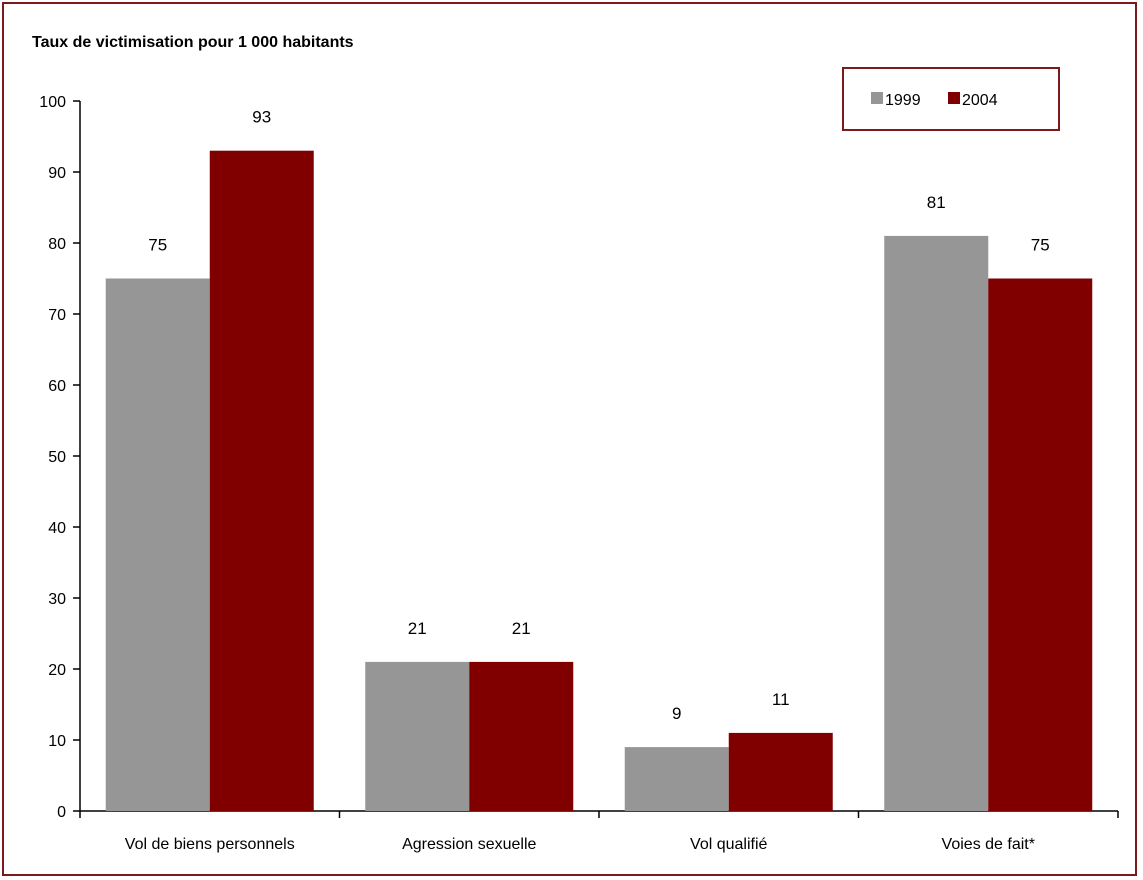 This screenshot has height=880, width=1143. I want to click on legend-label: 1999, so click(903, 100).